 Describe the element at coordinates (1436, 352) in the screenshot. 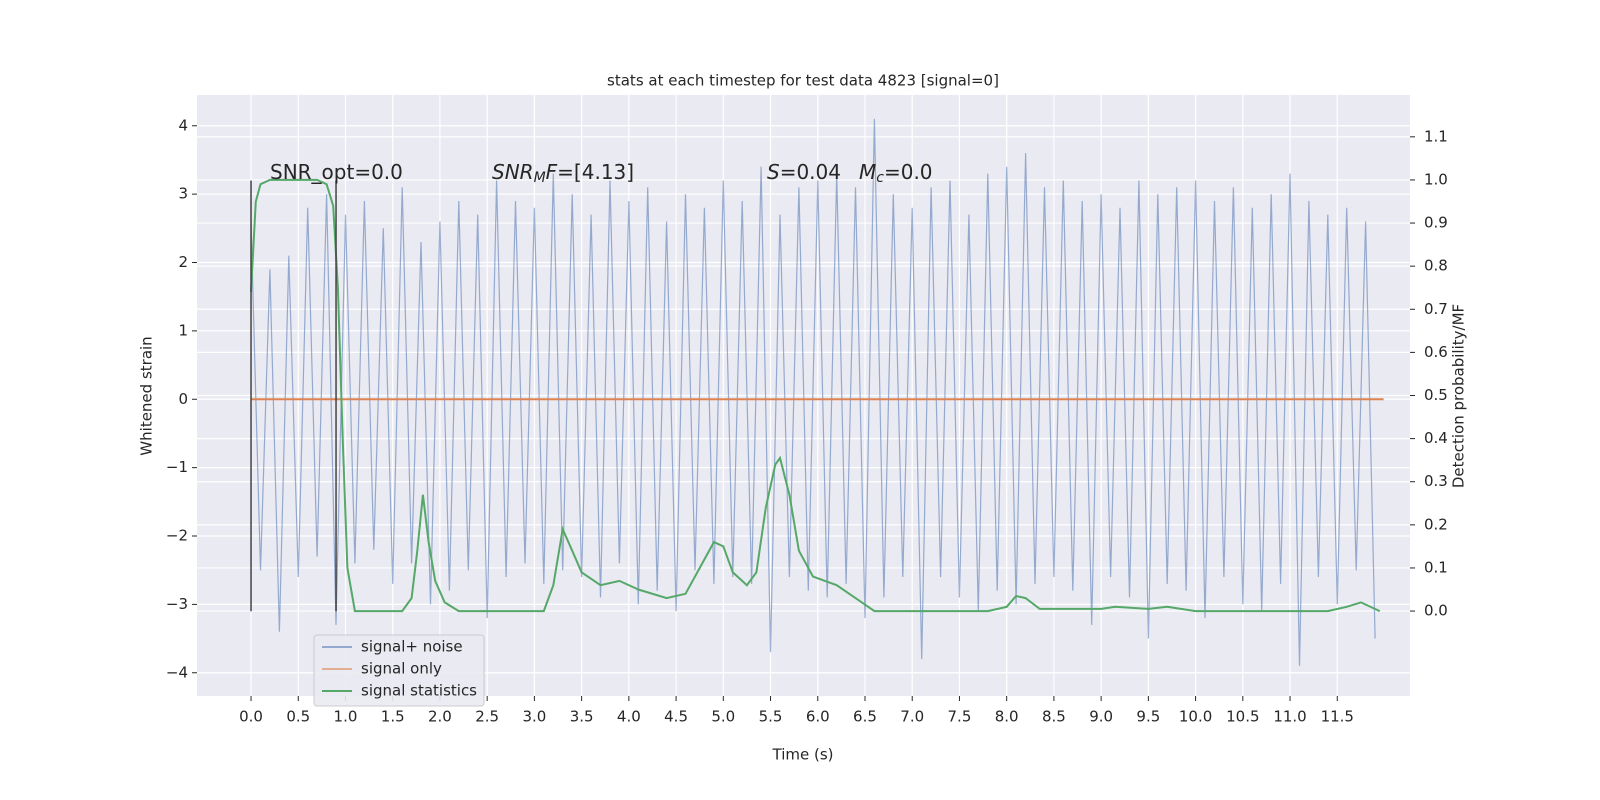

I see `y2-tick-label: 0.6` at that location.